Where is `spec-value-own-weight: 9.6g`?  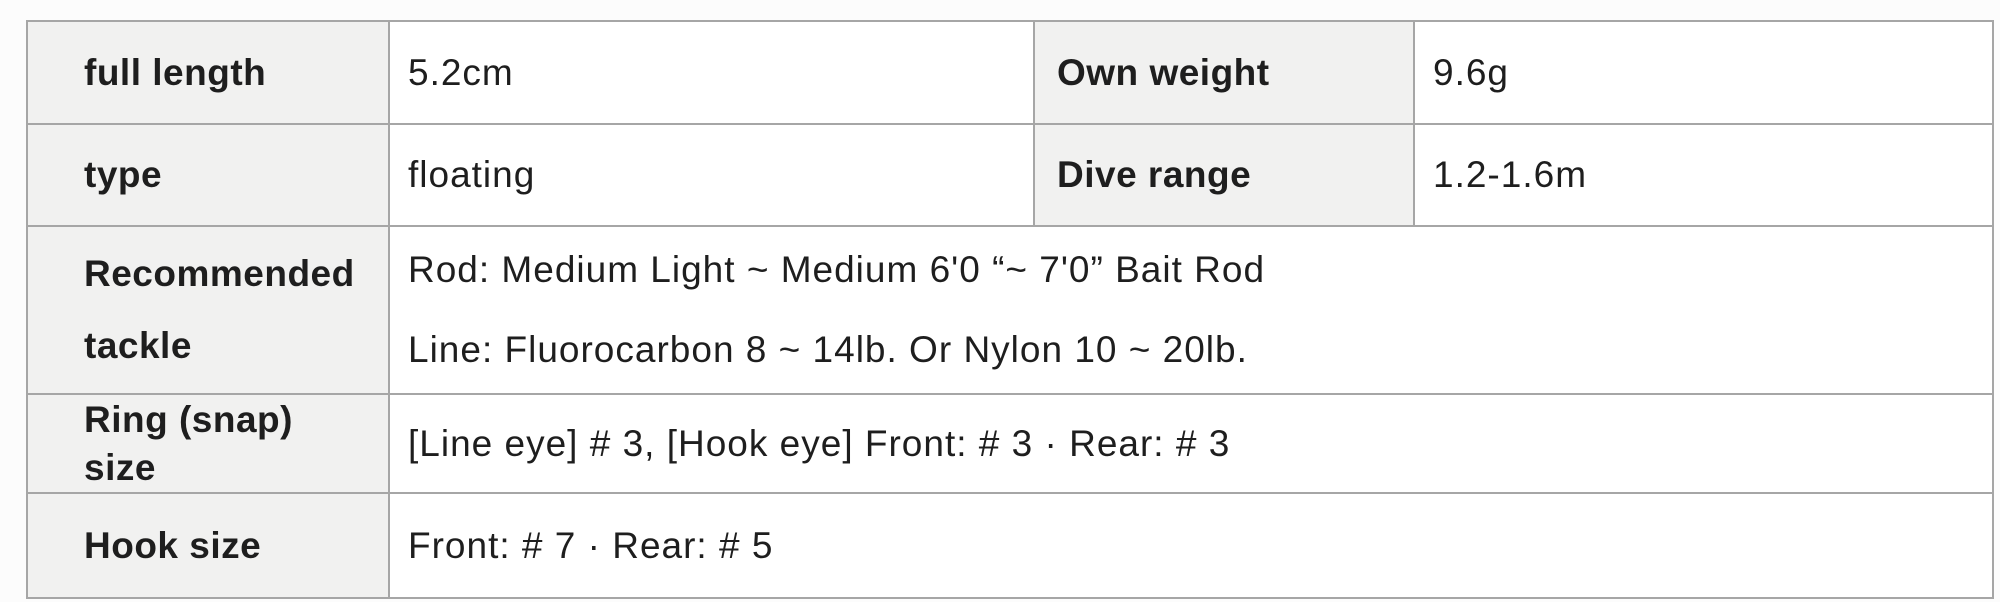 spec-value-own-weight: 9.6g is located at coordinates (1703, 72).